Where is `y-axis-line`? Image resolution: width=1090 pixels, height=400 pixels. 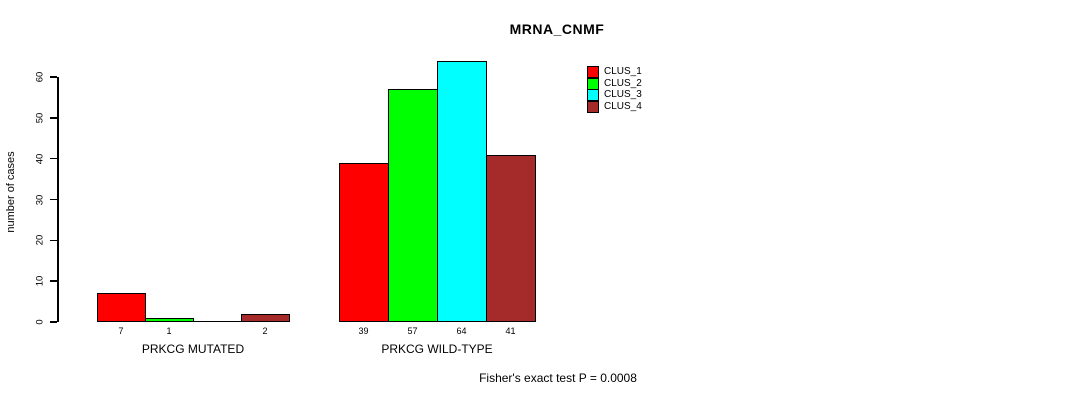
y-axis-line is located at coordinates (58, 199).